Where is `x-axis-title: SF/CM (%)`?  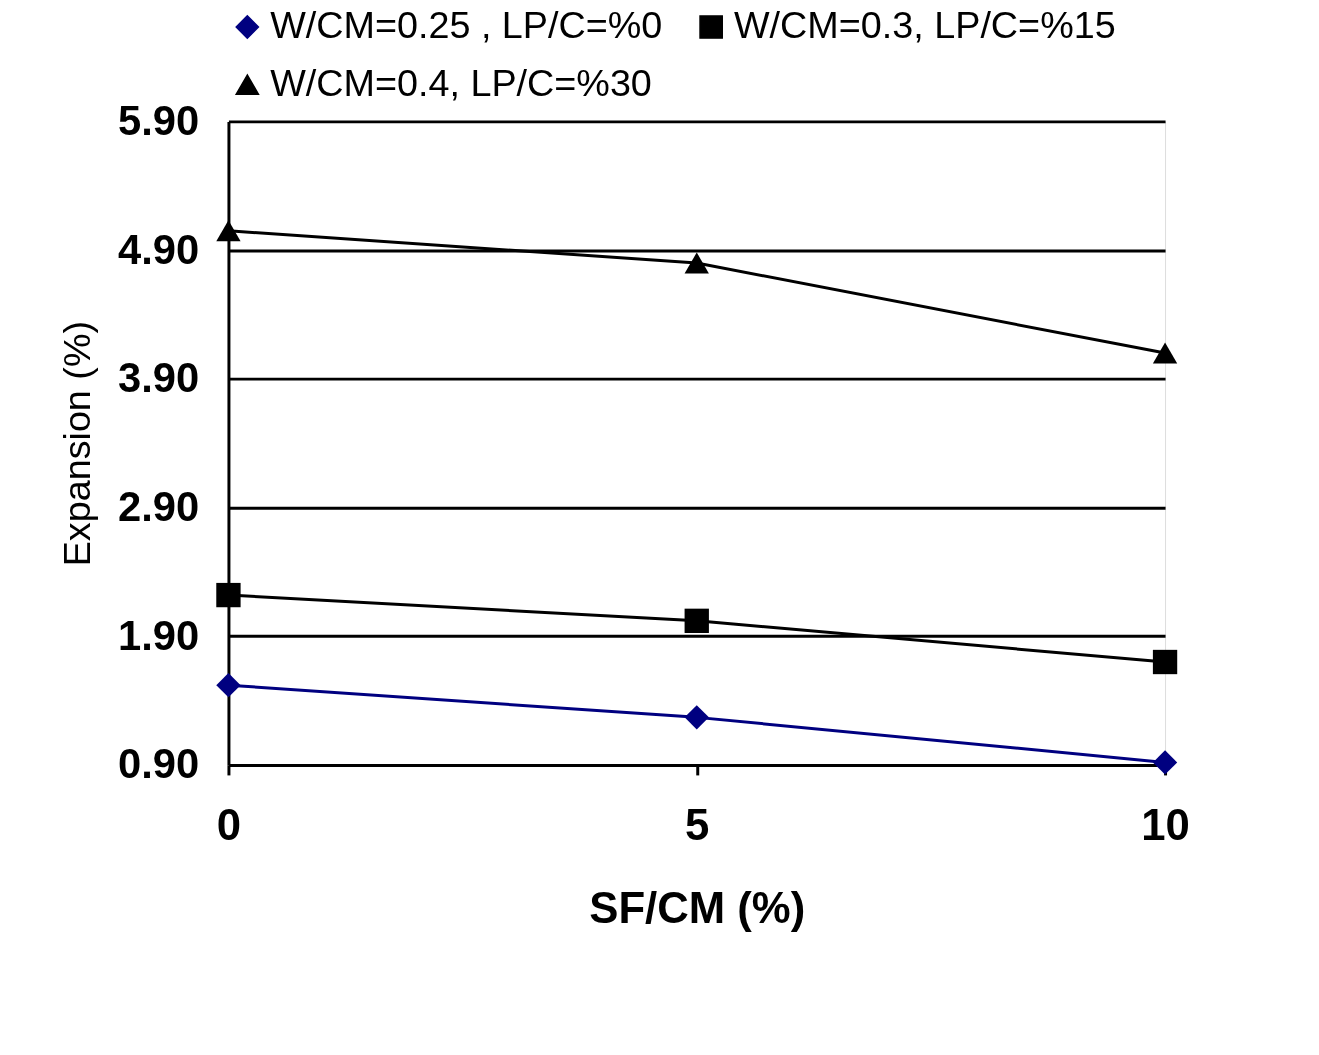 x-axis-title: SF/CM (%) is located at coordinates (697, 908).